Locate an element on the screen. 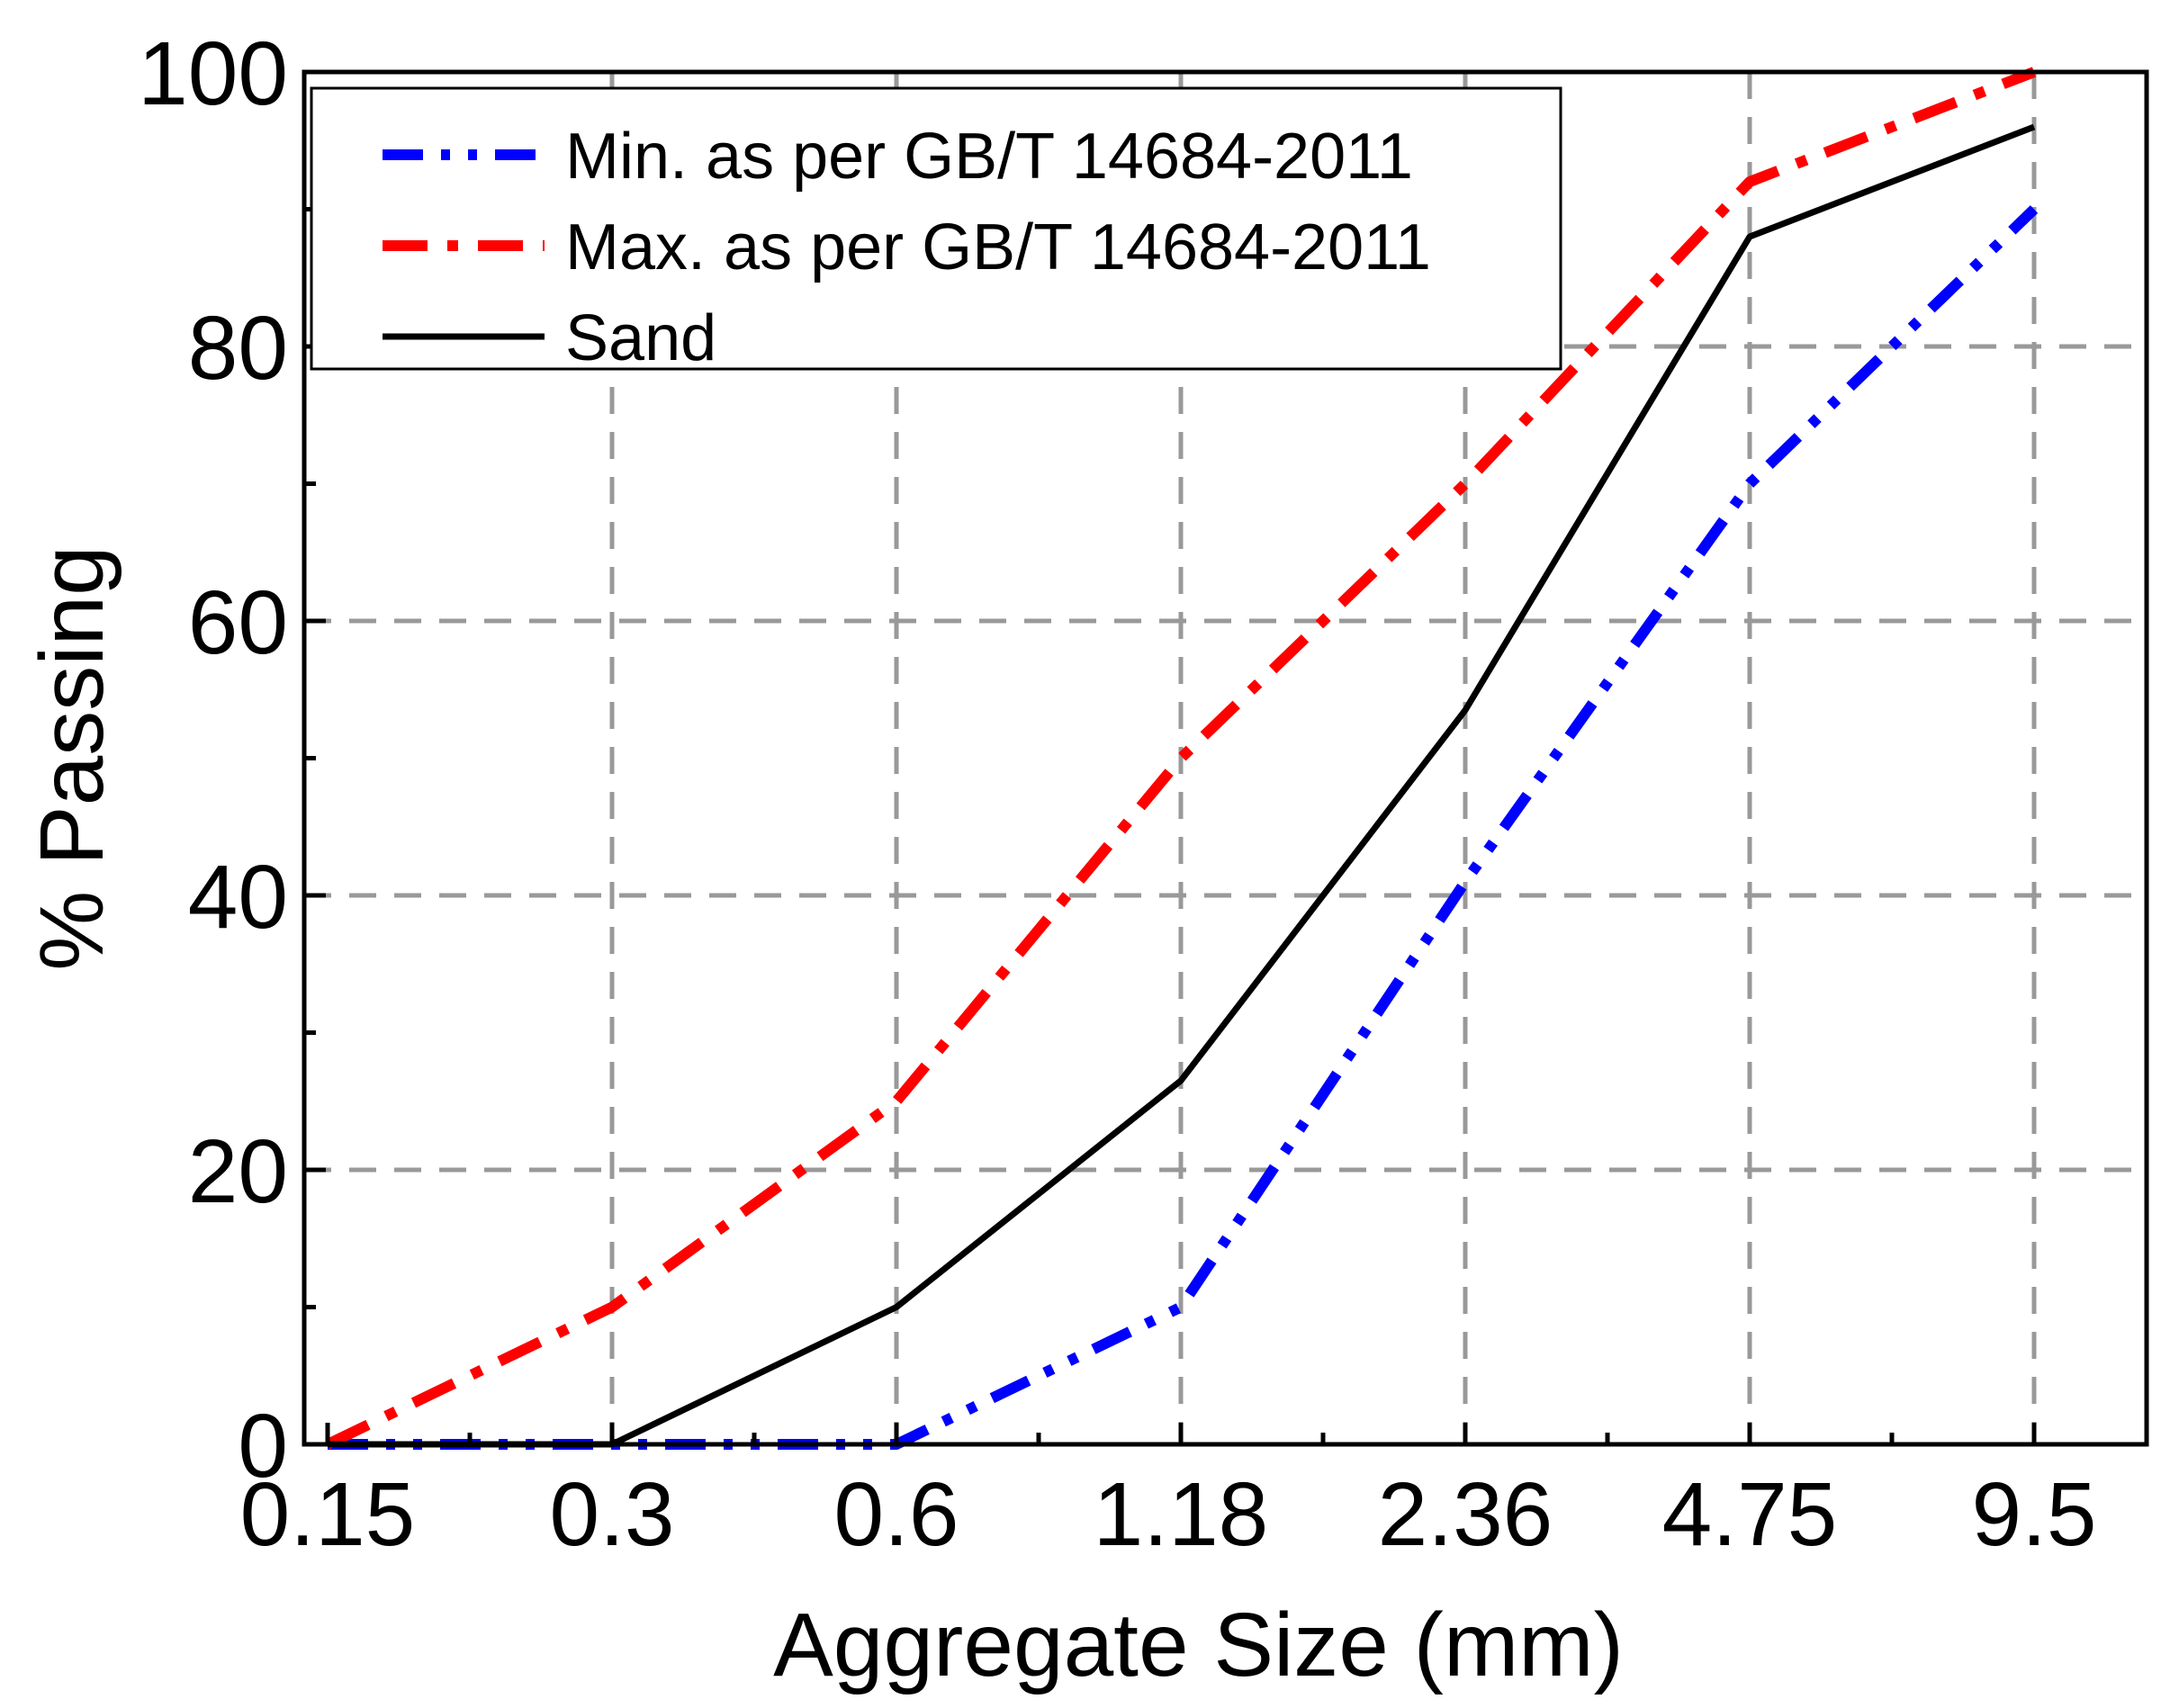 The height and width of the screenshot is (1708, 2179). x-tick-label: 0.3 is located at coordinates (611, 1514).